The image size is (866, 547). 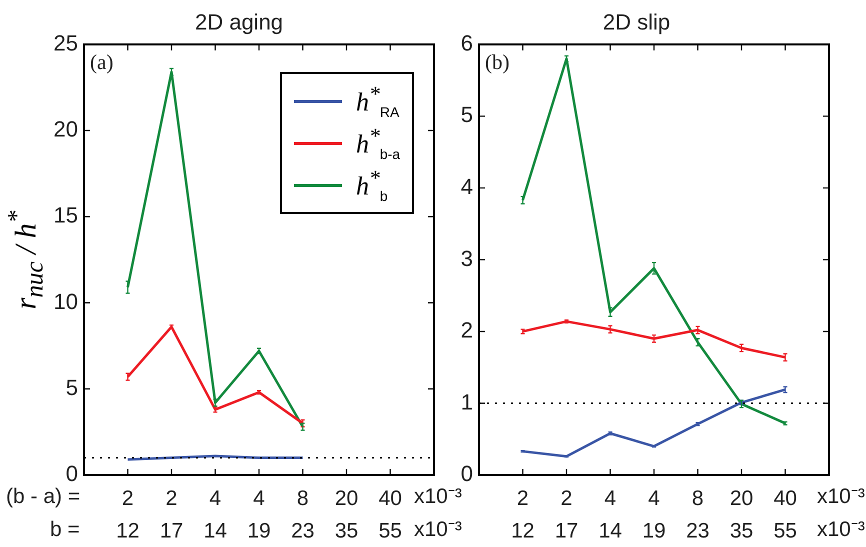 I want to click on chart-title: 2D slip, so click(x=636, y=21).